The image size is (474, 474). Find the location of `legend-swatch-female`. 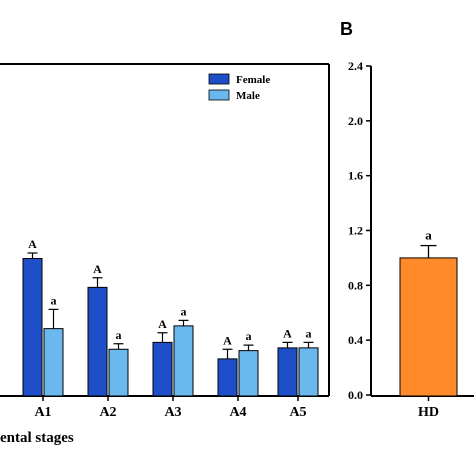

legend-swatch-female is located at coordinates (219, 79).